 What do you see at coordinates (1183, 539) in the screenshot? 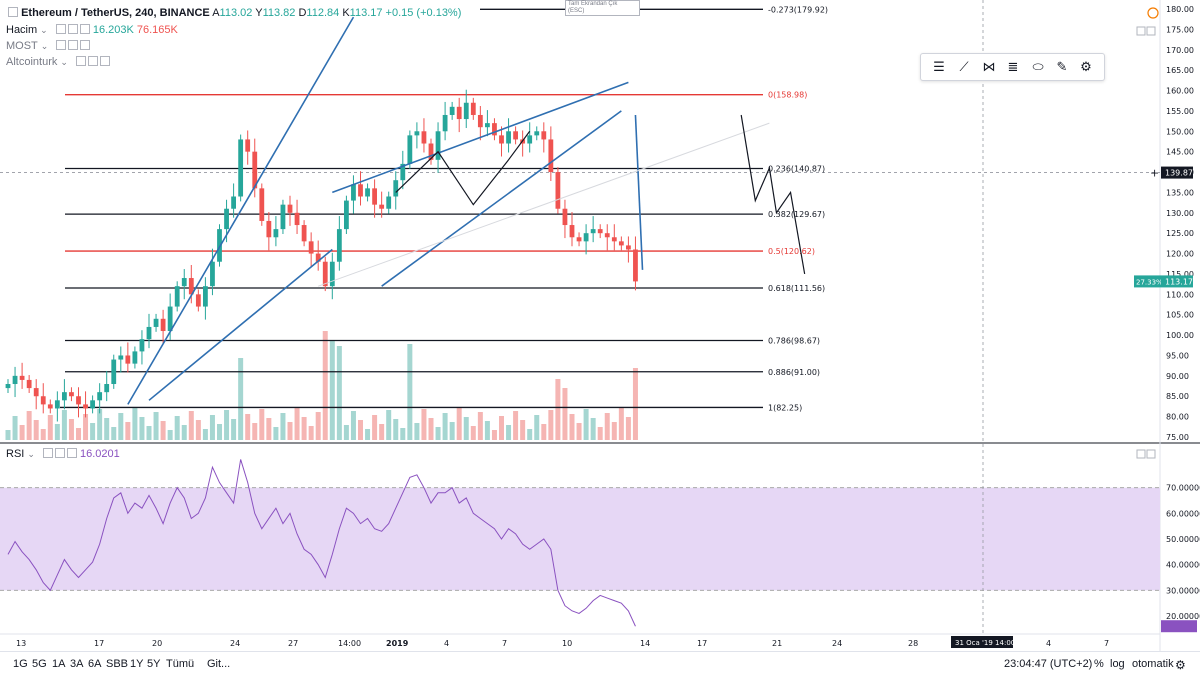
I see `rsi-tick-label: 50.00000` at bounding box center [1183, 539].